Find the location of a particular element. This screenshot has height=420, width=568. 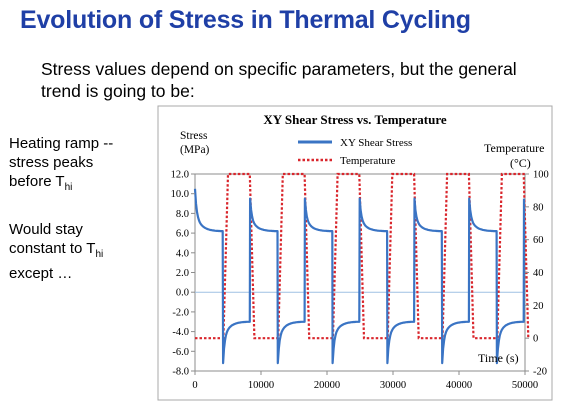

x-tick-label: 20000 is located at coordinates (327, 385).